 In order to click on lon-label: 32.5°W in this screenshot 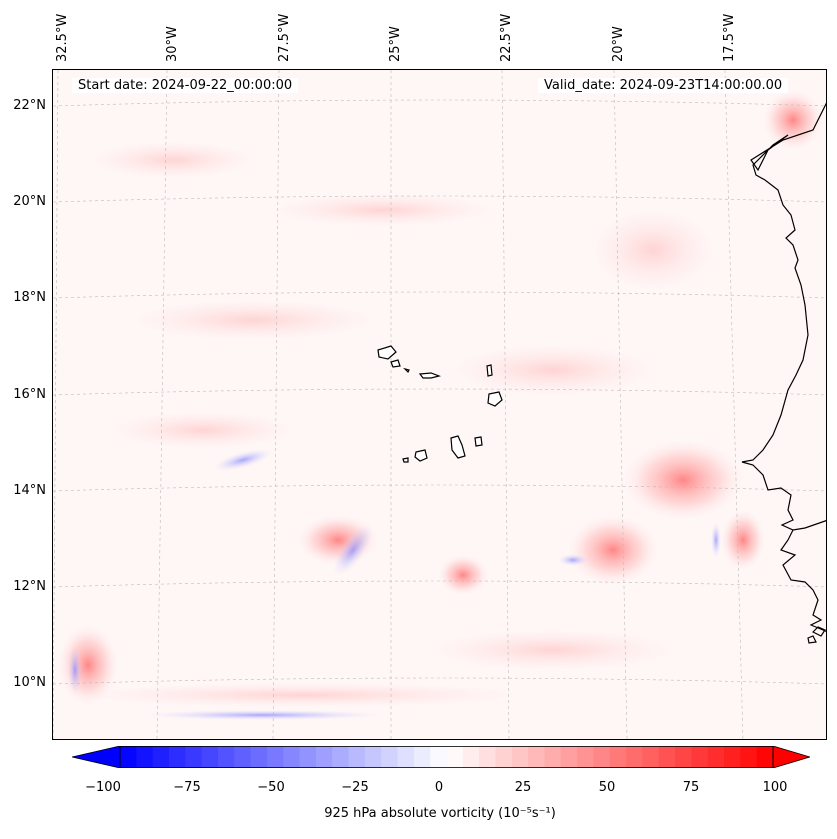, I will do `click(62, 37)`.